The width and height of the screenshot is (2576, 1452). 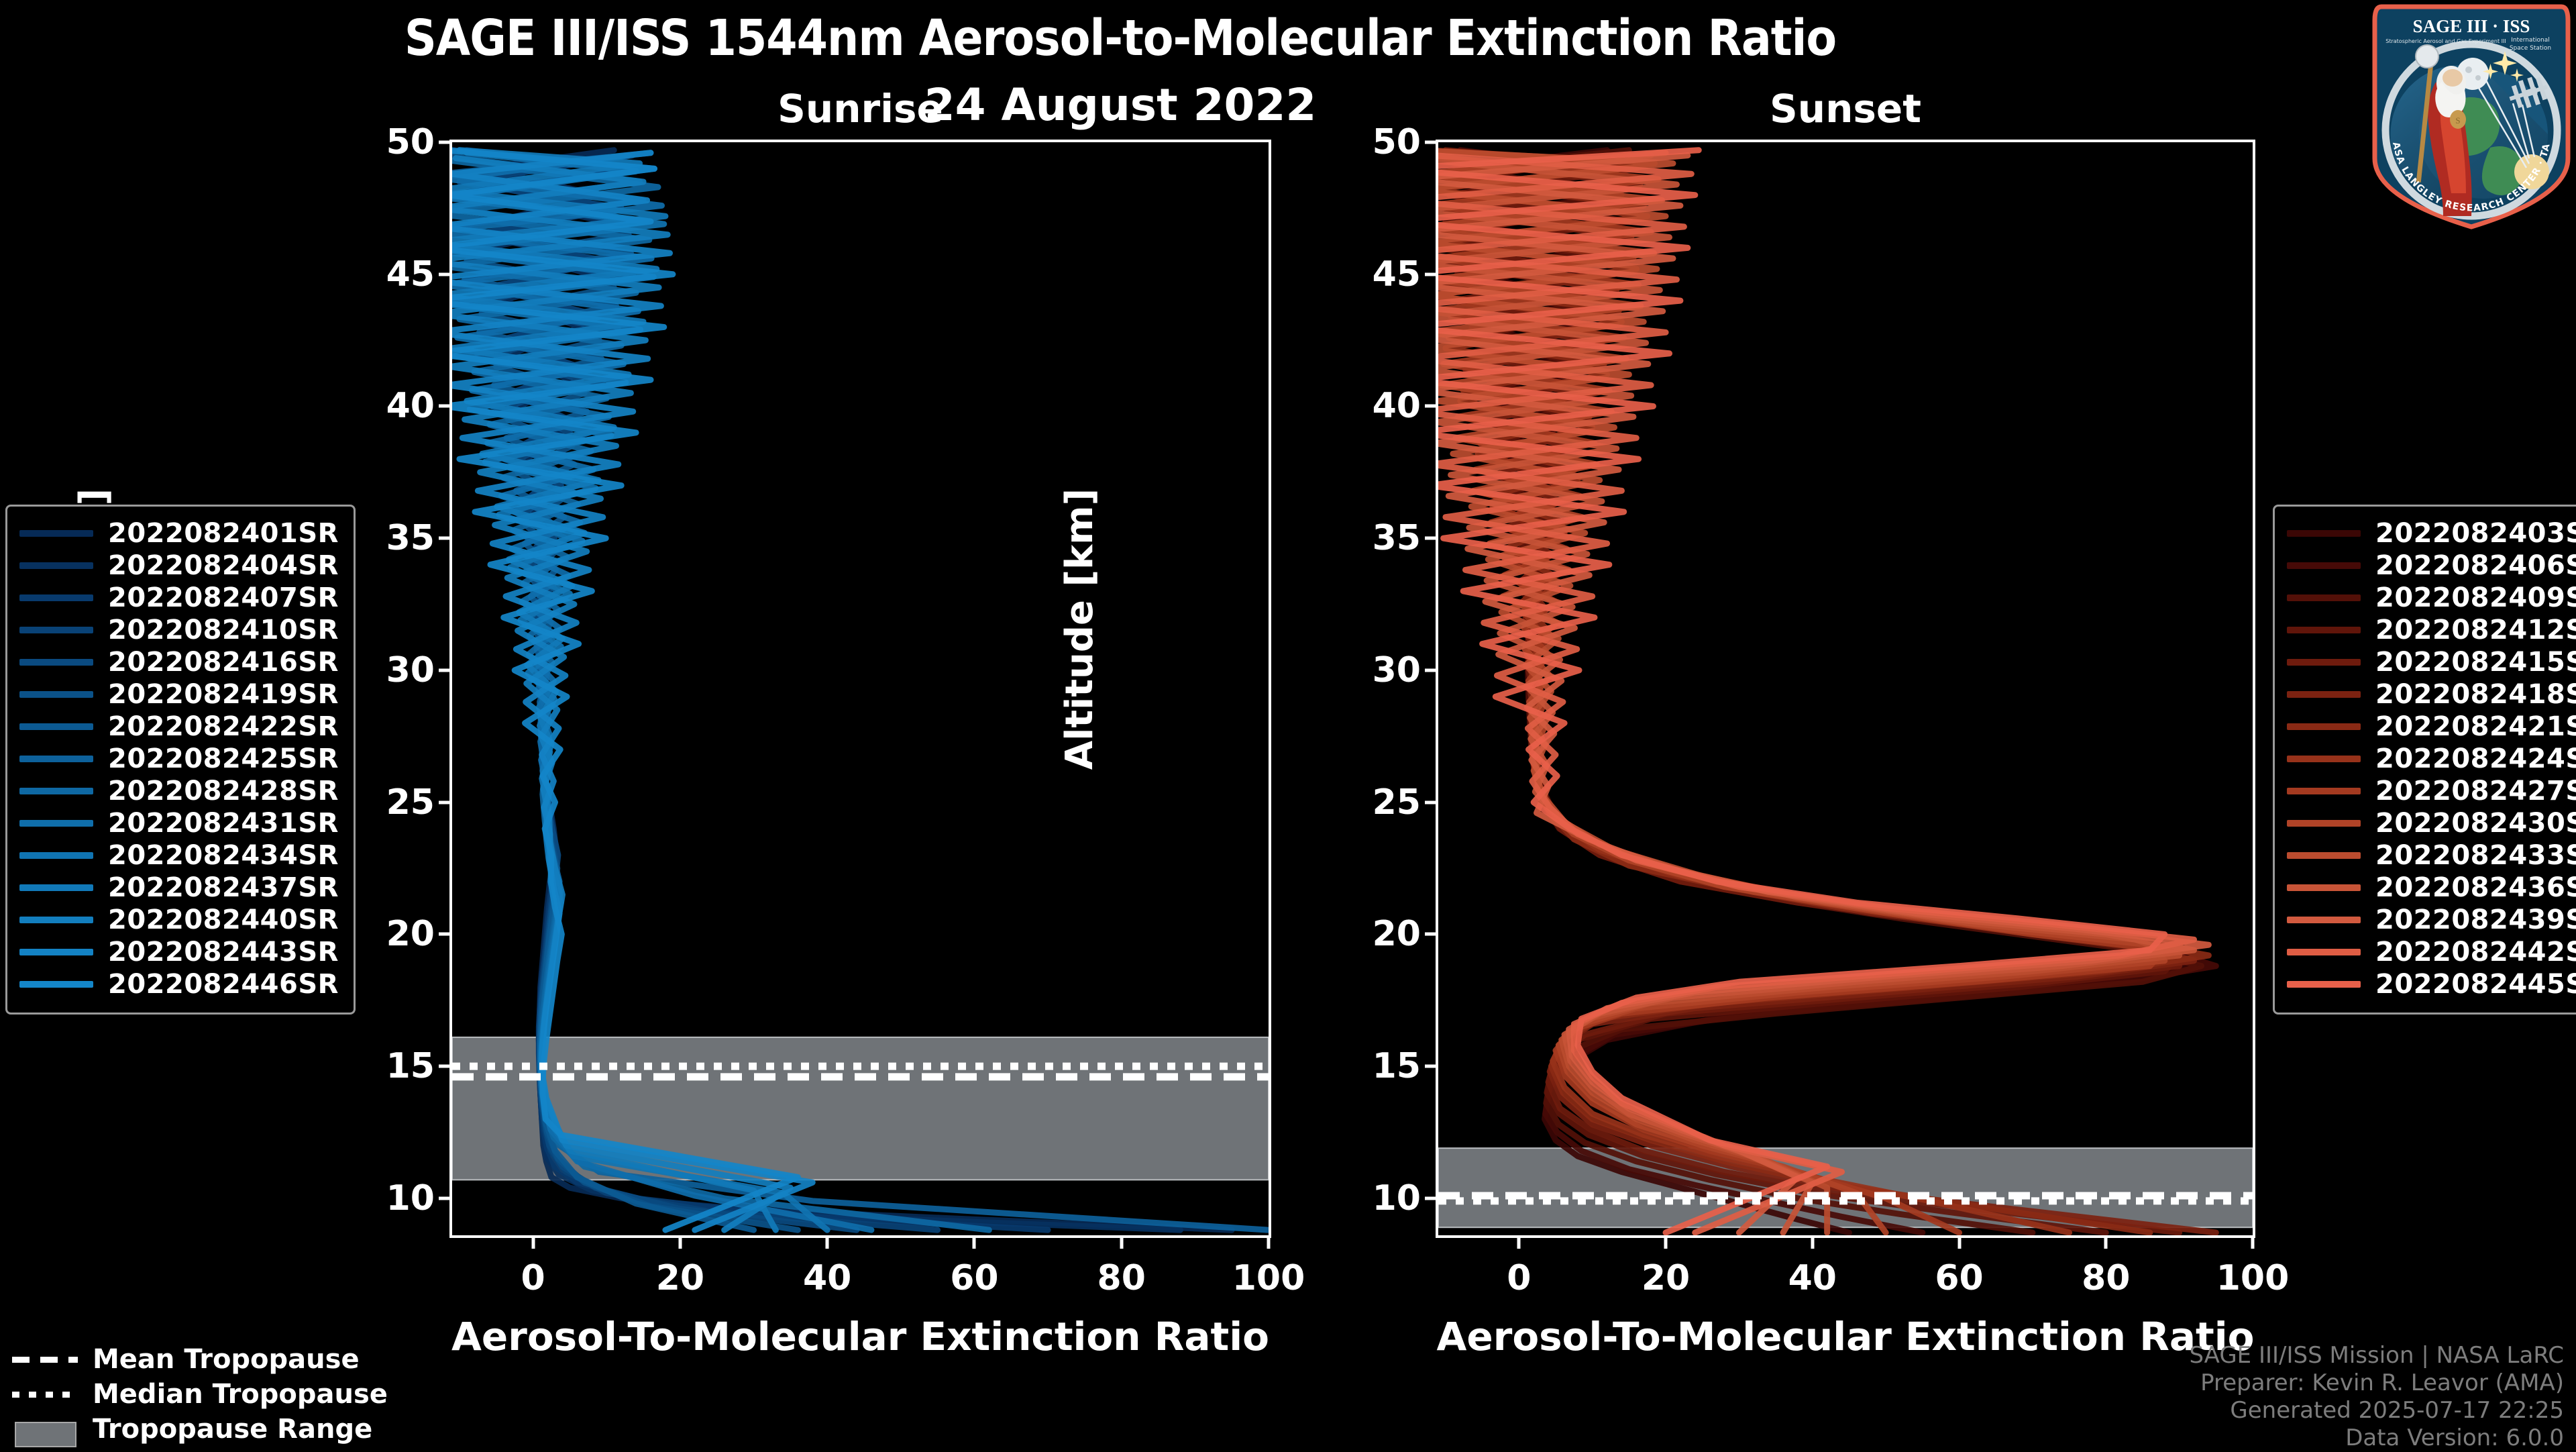 What do you see at coordinates (2431, 920) in the screenshot?
I see `legend-sunset-item: 2022082439SS` at bounding box center [2431, 920].